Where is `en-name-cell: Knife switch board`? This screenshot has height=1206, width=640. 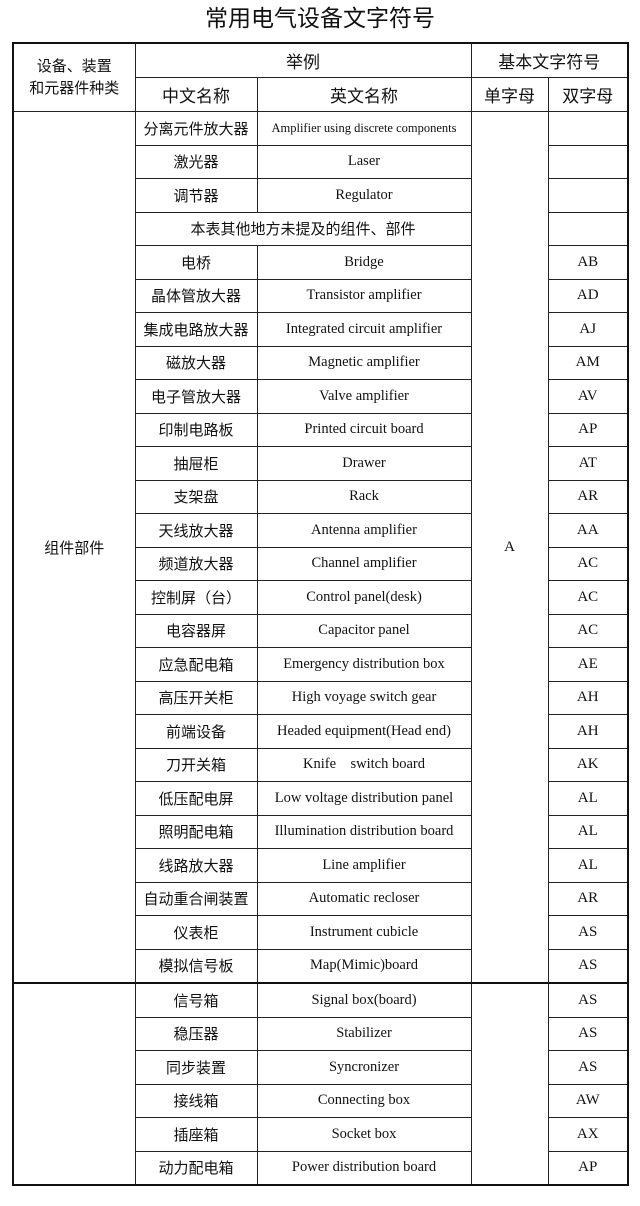
en-name-cell: Knife switch board is located at coordinates (364, 764).